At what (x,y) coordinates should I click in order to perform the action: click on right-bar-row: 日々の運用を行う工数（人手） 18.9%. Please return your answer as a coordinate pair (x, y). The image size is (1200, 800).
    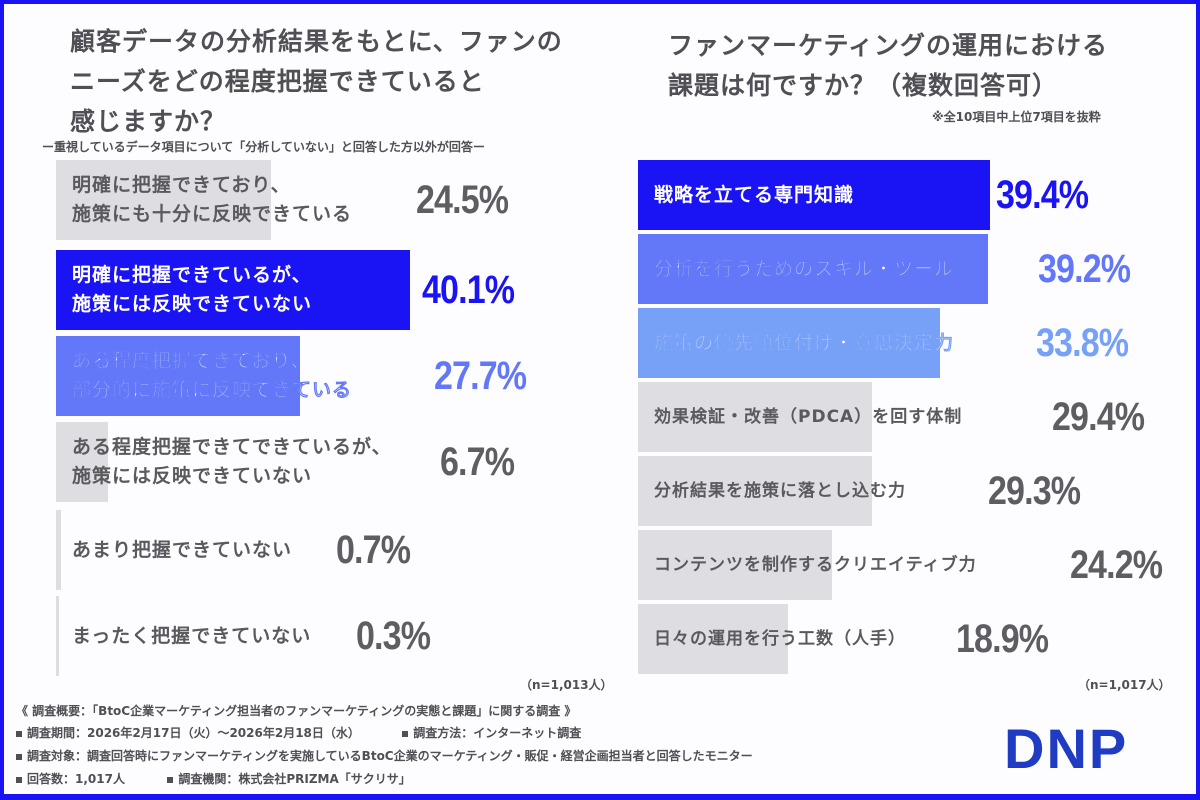
    Looking at the image, I should click on (908, 639).